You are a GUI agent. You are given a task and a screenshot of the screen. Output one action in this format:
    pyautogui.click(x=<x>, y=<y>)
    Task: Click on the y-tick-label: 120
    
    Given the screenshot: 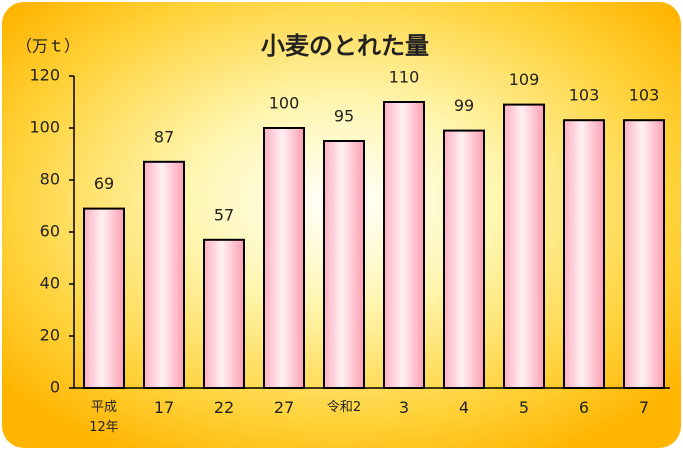 What is the action you would take?
    pyautogui.click(x=44, y=75)
    